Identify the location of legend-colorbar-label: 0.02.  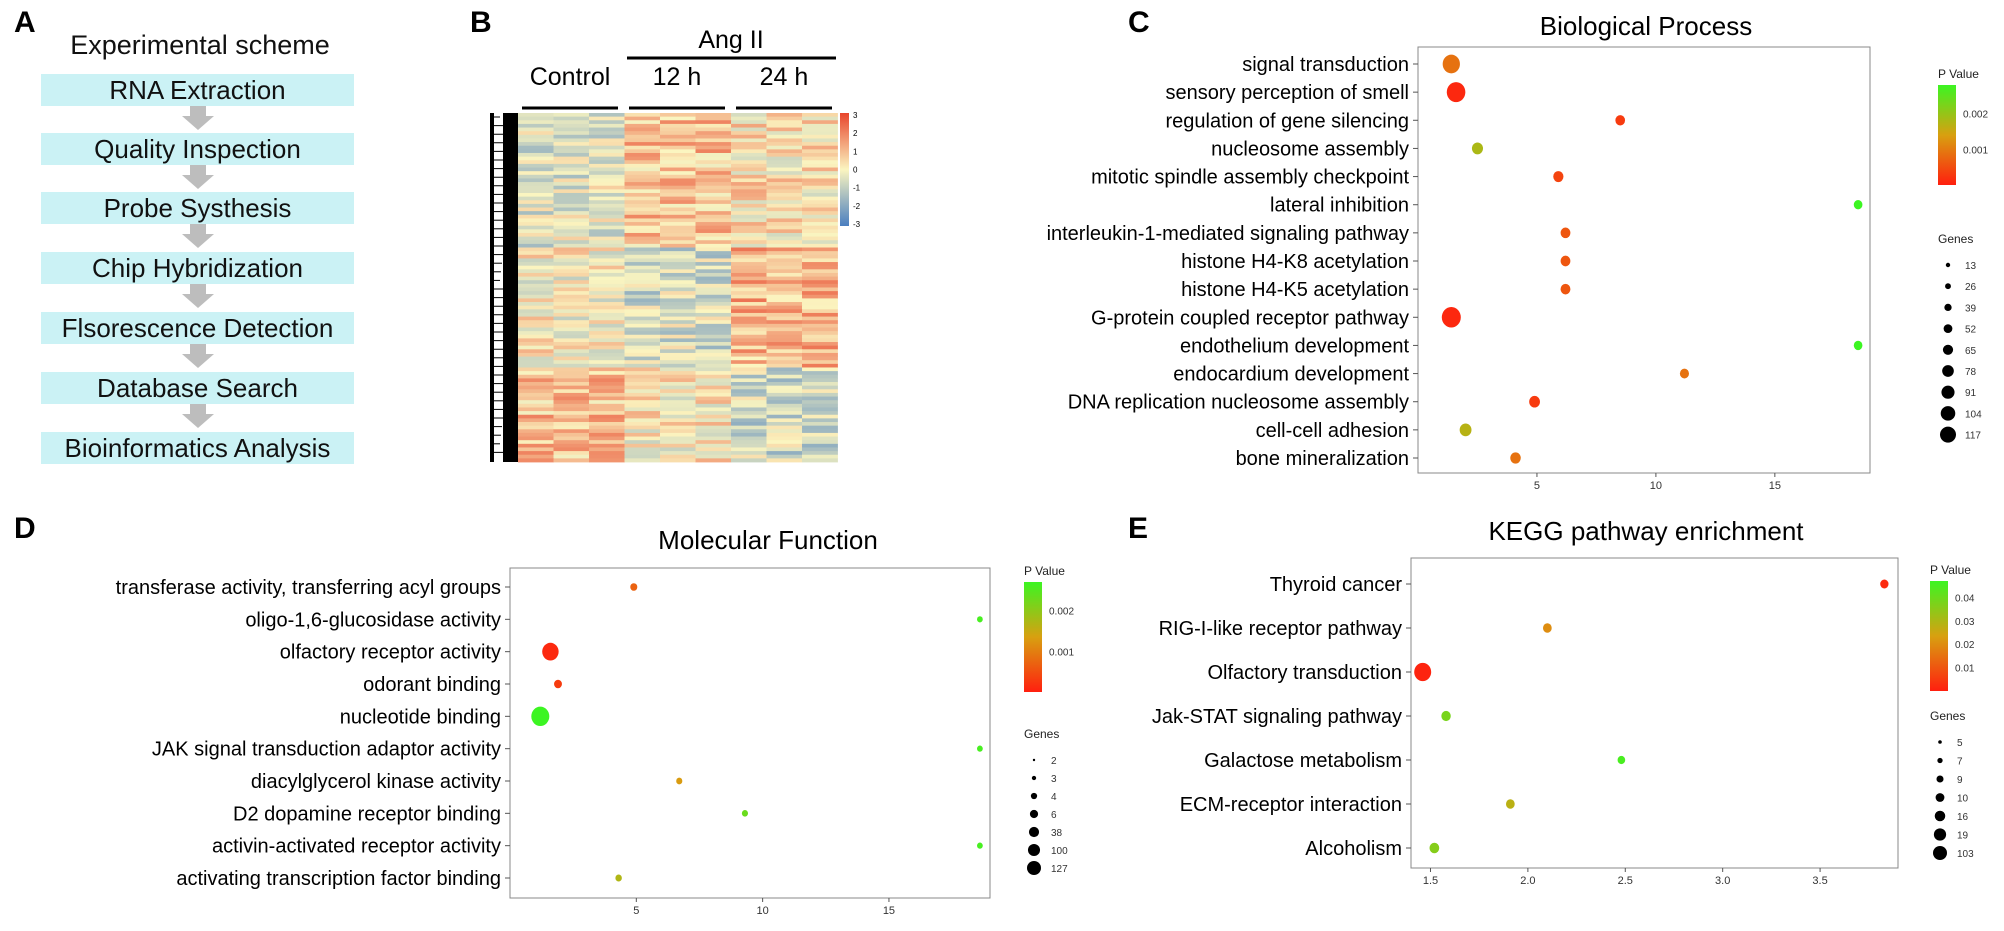
(1965, 645).